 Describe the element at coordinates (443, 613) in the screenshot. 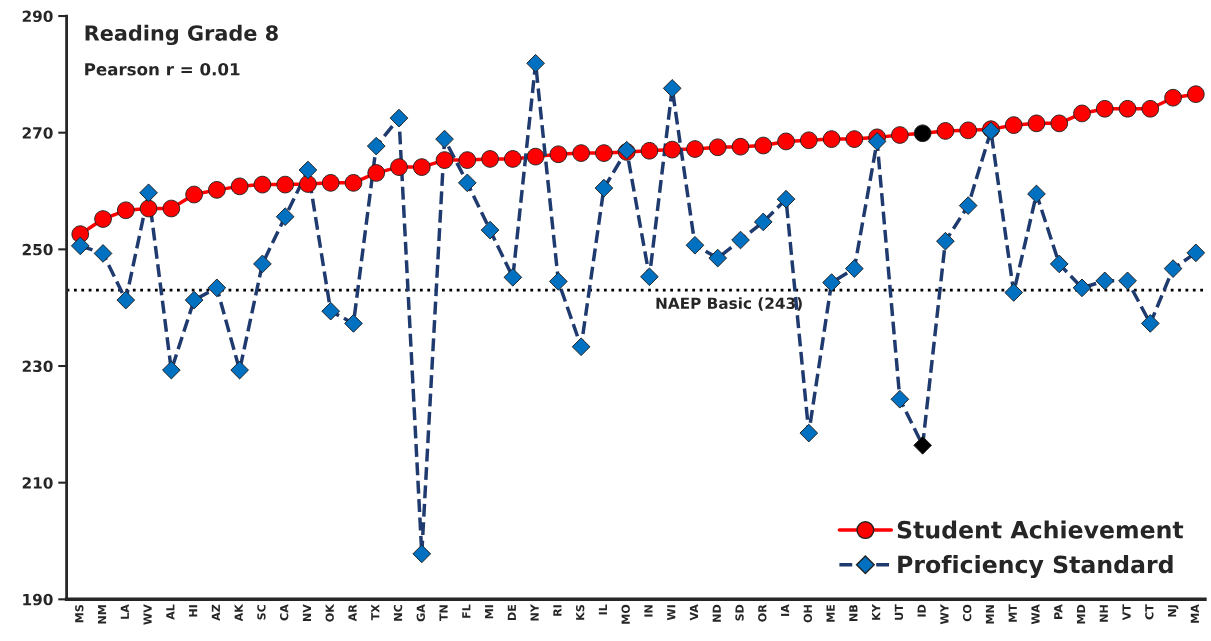

I see `x-tick-label: TN` at that location.